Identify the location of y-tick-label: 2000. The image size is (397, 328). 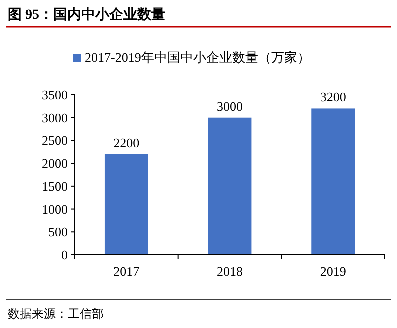
(55, 164).